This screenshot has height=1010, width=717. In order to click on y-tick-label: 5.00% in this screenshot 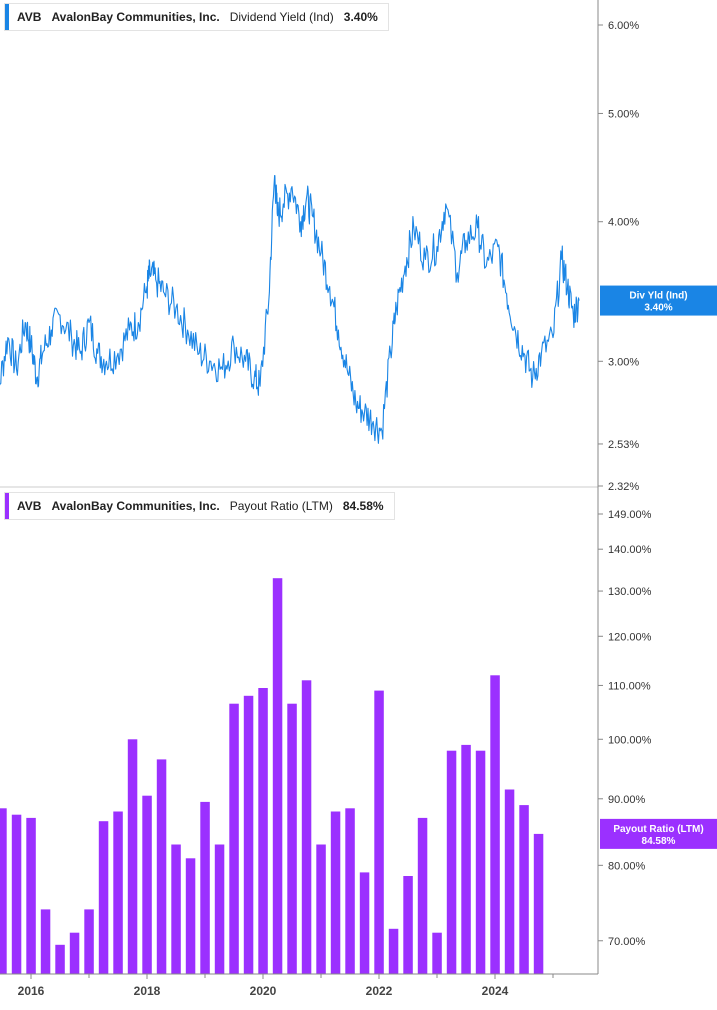, I will do `click(623, 114)`.